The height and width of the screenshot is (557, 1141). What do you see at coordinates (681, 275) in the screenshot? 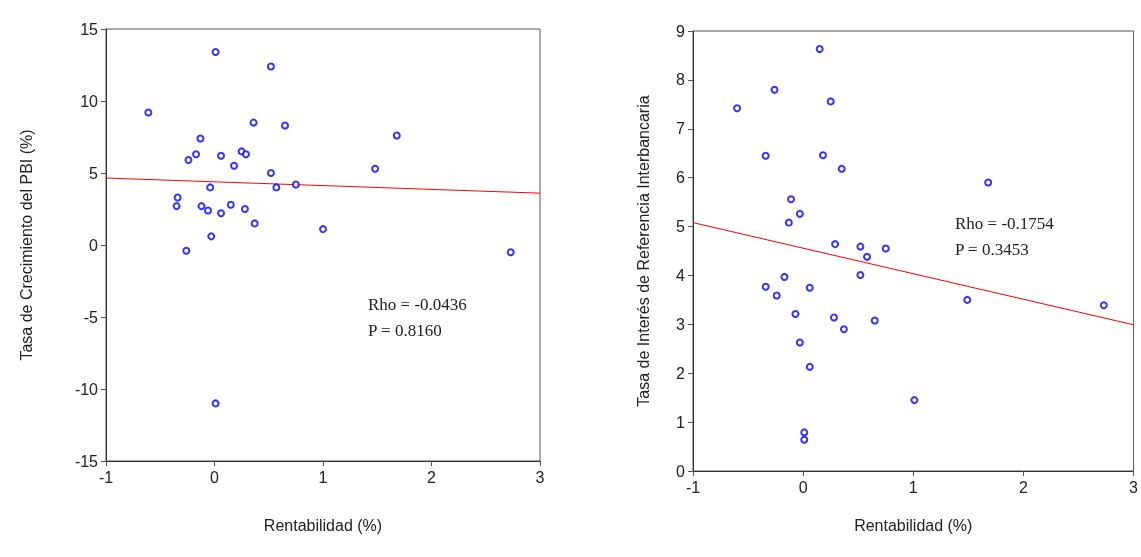
I see `y-tick-label: 4` at bounding box center [681, 275].